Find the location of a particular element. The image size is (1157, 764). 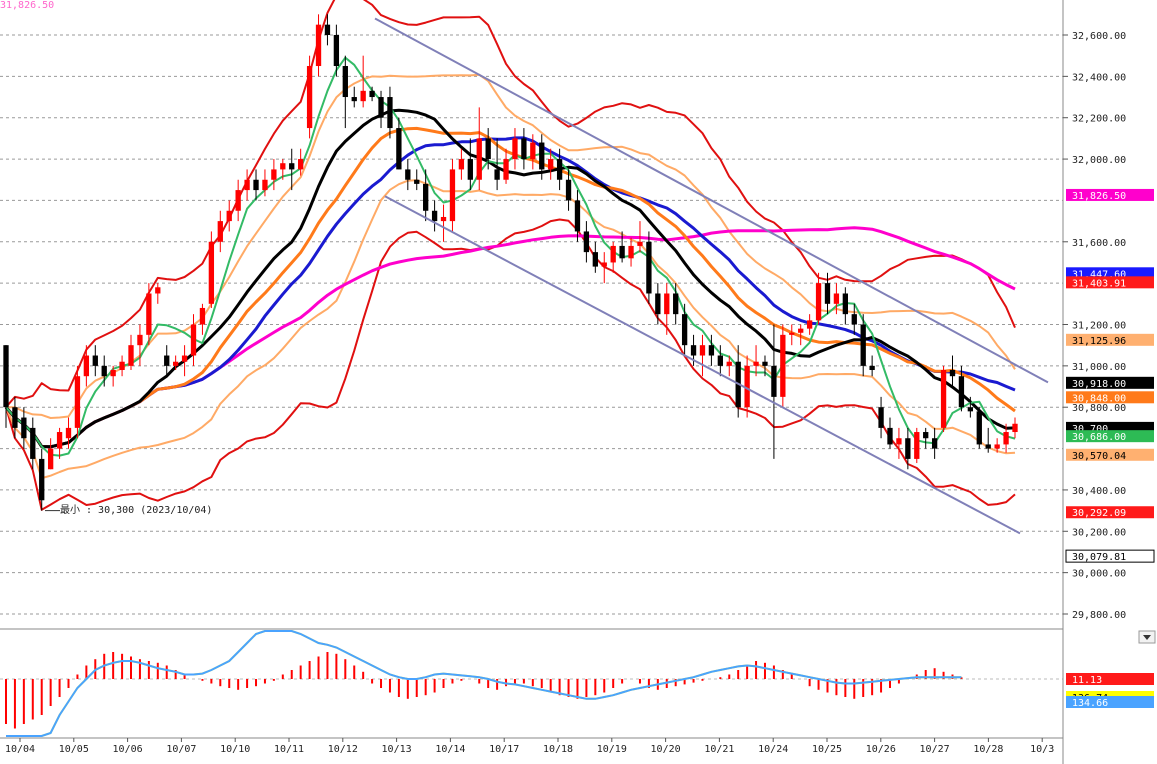

panel-menu-button is located at coordinates (1147, 637).